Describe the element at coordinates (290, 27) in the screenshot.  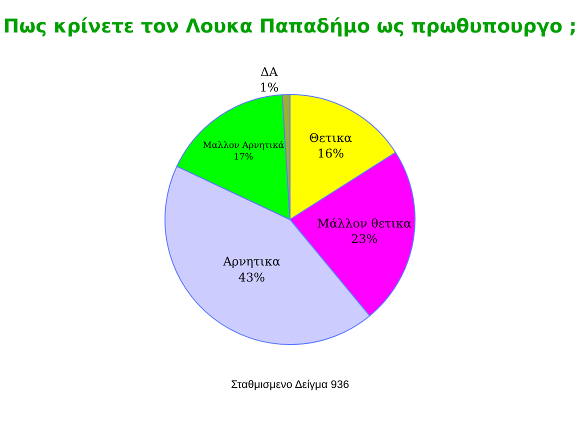
I see `chart-title: Πως κρίνετε τον Λουκα Παπαδήμο ως πρωθυπουργο ;` at that location.